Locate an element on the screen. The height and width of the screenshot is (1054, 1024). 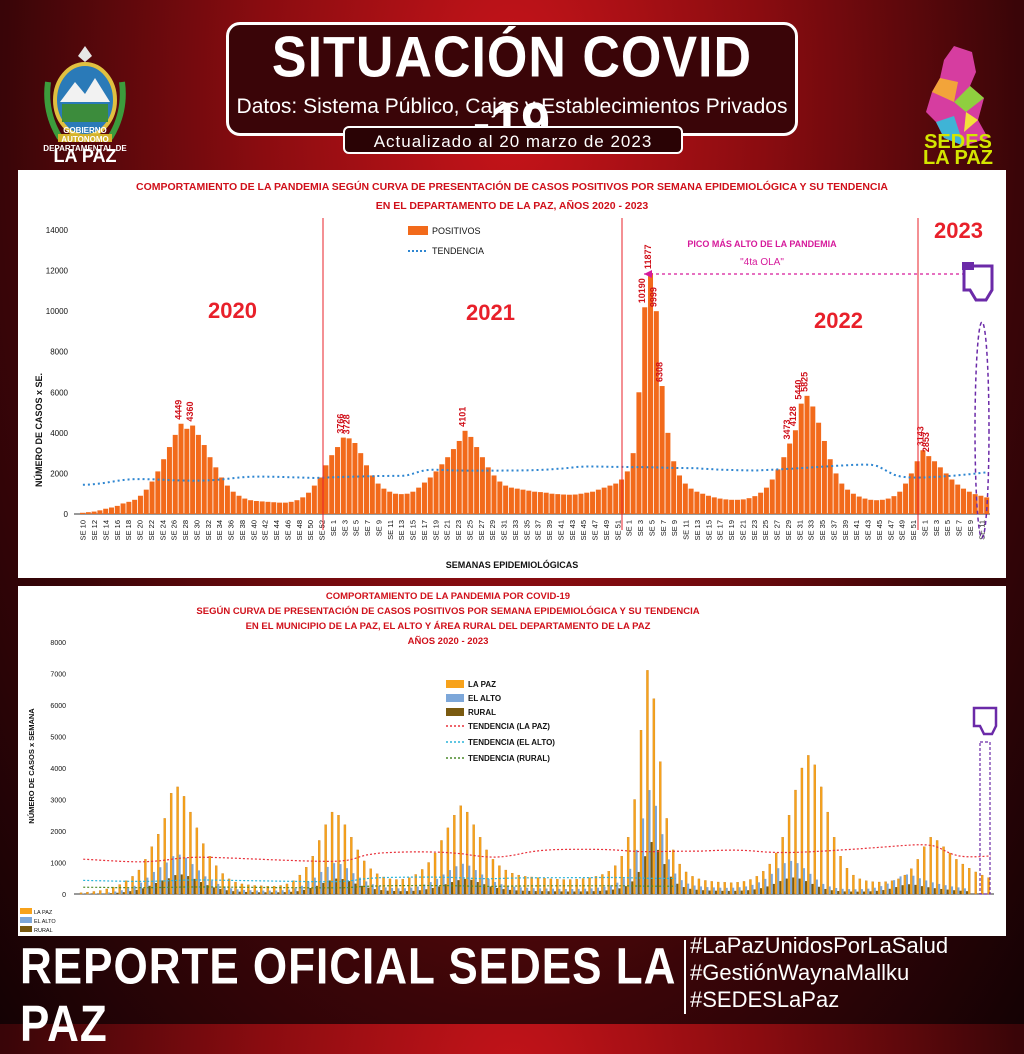
y-tick-label-2: 4000 is located at coordinates (58, 769).